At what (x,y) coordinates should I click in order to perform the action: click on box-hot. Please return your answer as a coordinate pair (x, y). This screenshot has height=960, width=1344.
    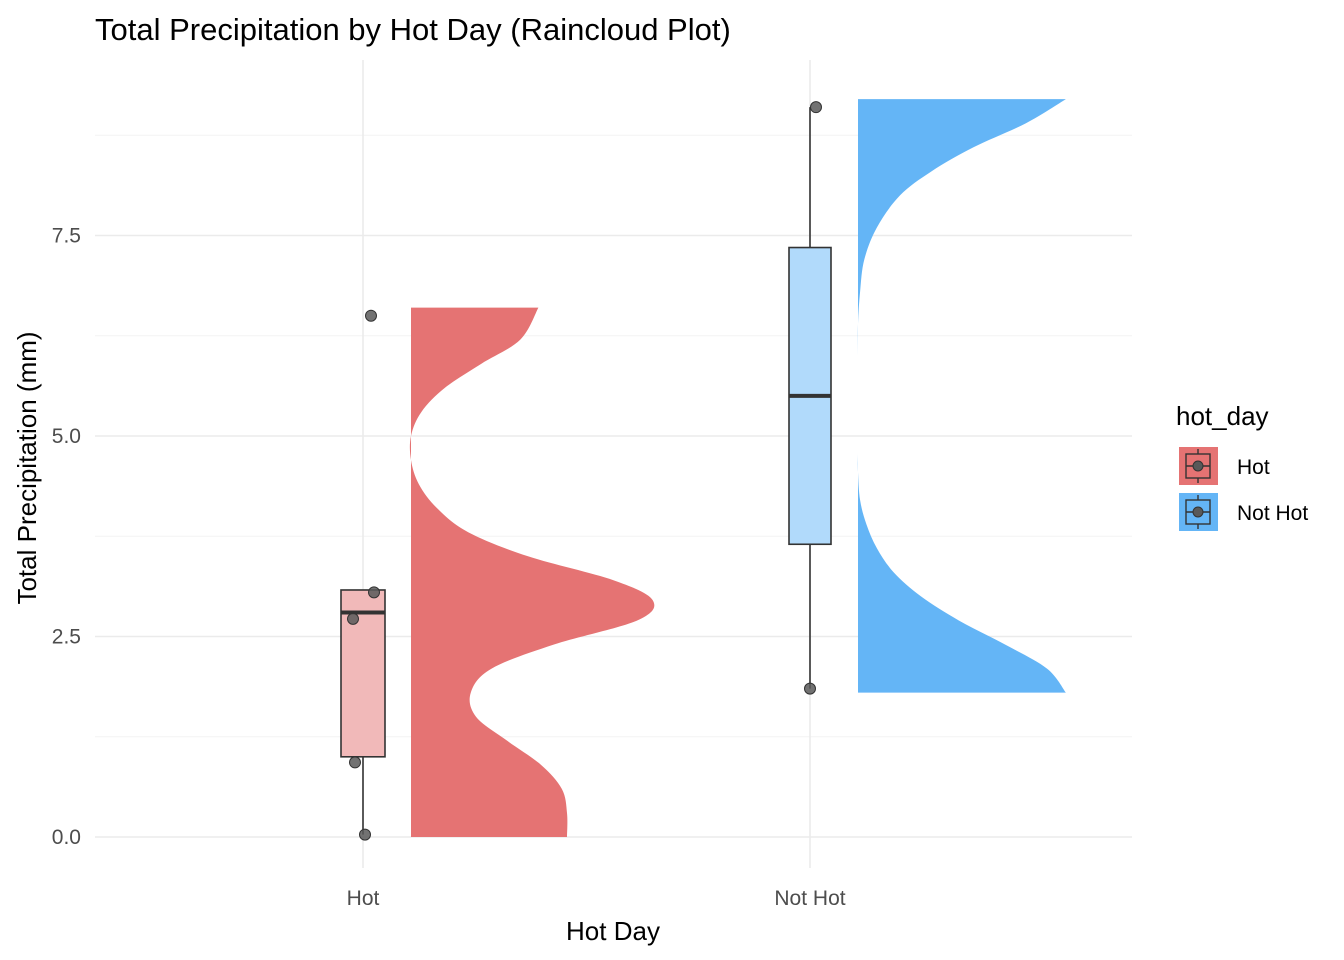
    Looking at the image, I should click on (363, 673).